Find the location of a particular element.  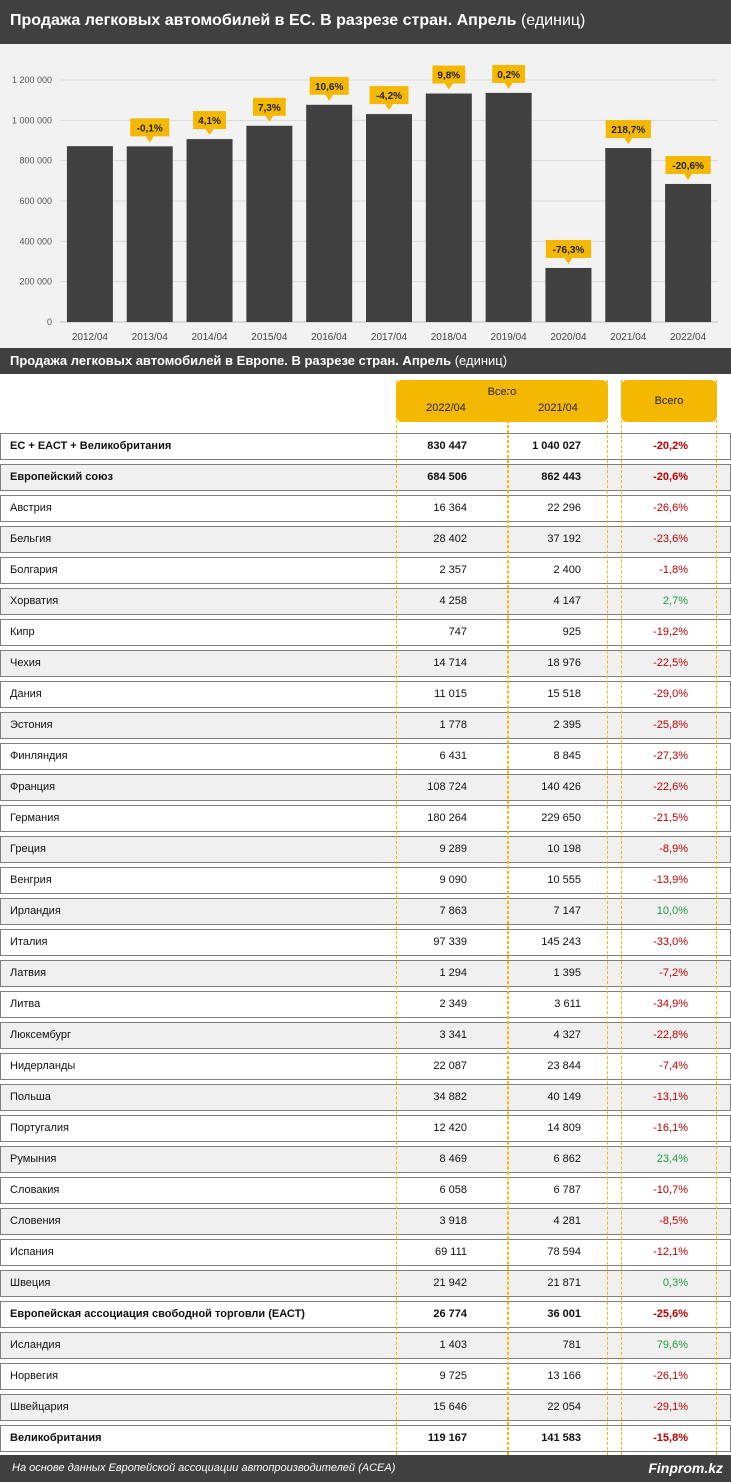

header-col-2021: 2021/04 is located at coordinates (558, 408).